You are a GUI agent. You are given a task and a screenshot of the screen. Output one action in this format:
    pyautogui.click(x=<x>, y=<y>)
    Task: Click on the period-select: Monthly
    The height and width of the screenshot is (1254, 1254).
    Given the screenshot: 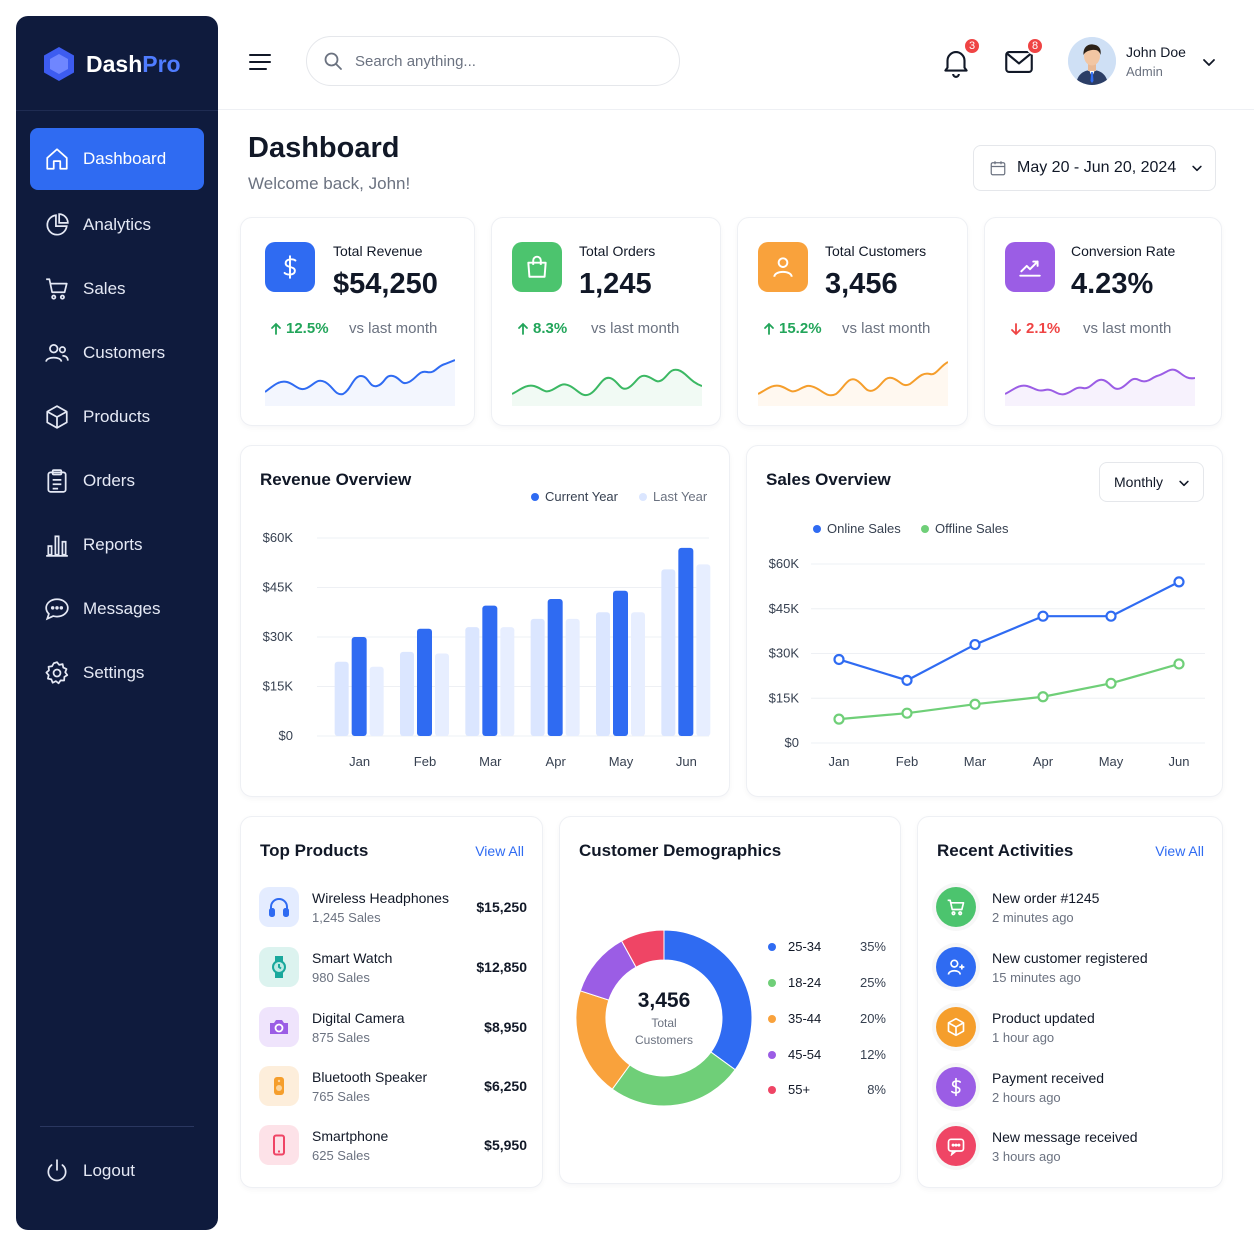 What is the action you would take?
    pyautogui.click(x=1151, y=482)
    